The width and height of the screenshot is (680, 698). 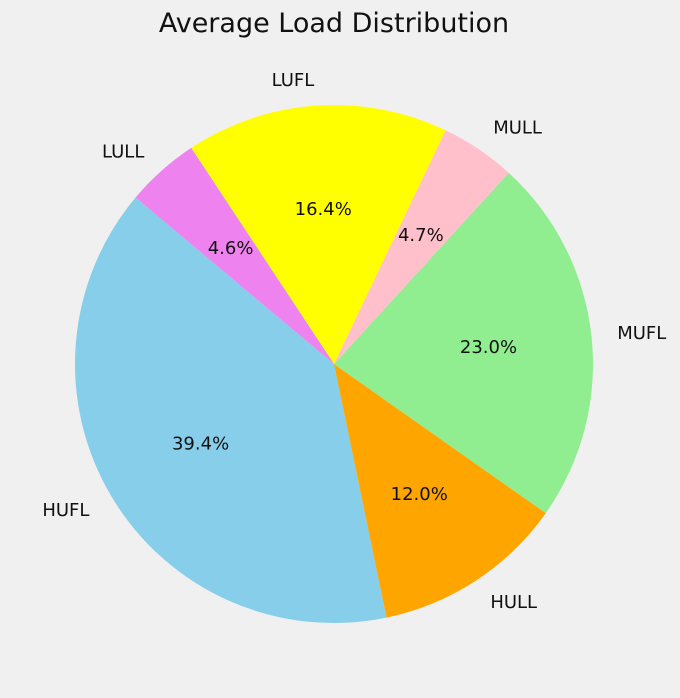 I want to click on slice-label-mull: MULL, so click(x=517, y=128).